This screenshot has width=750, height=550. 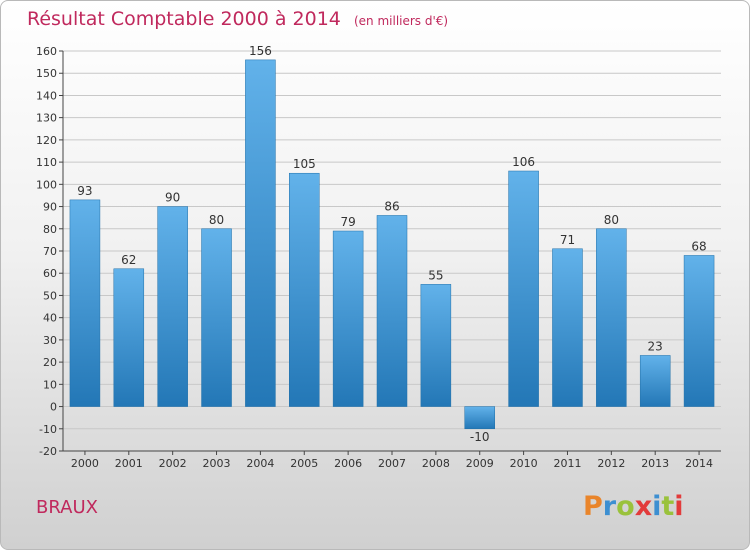 What do you see at coordinates (304, 164) in the screenshot?
I see `value-label: 105` at bounding box center [304, 164].